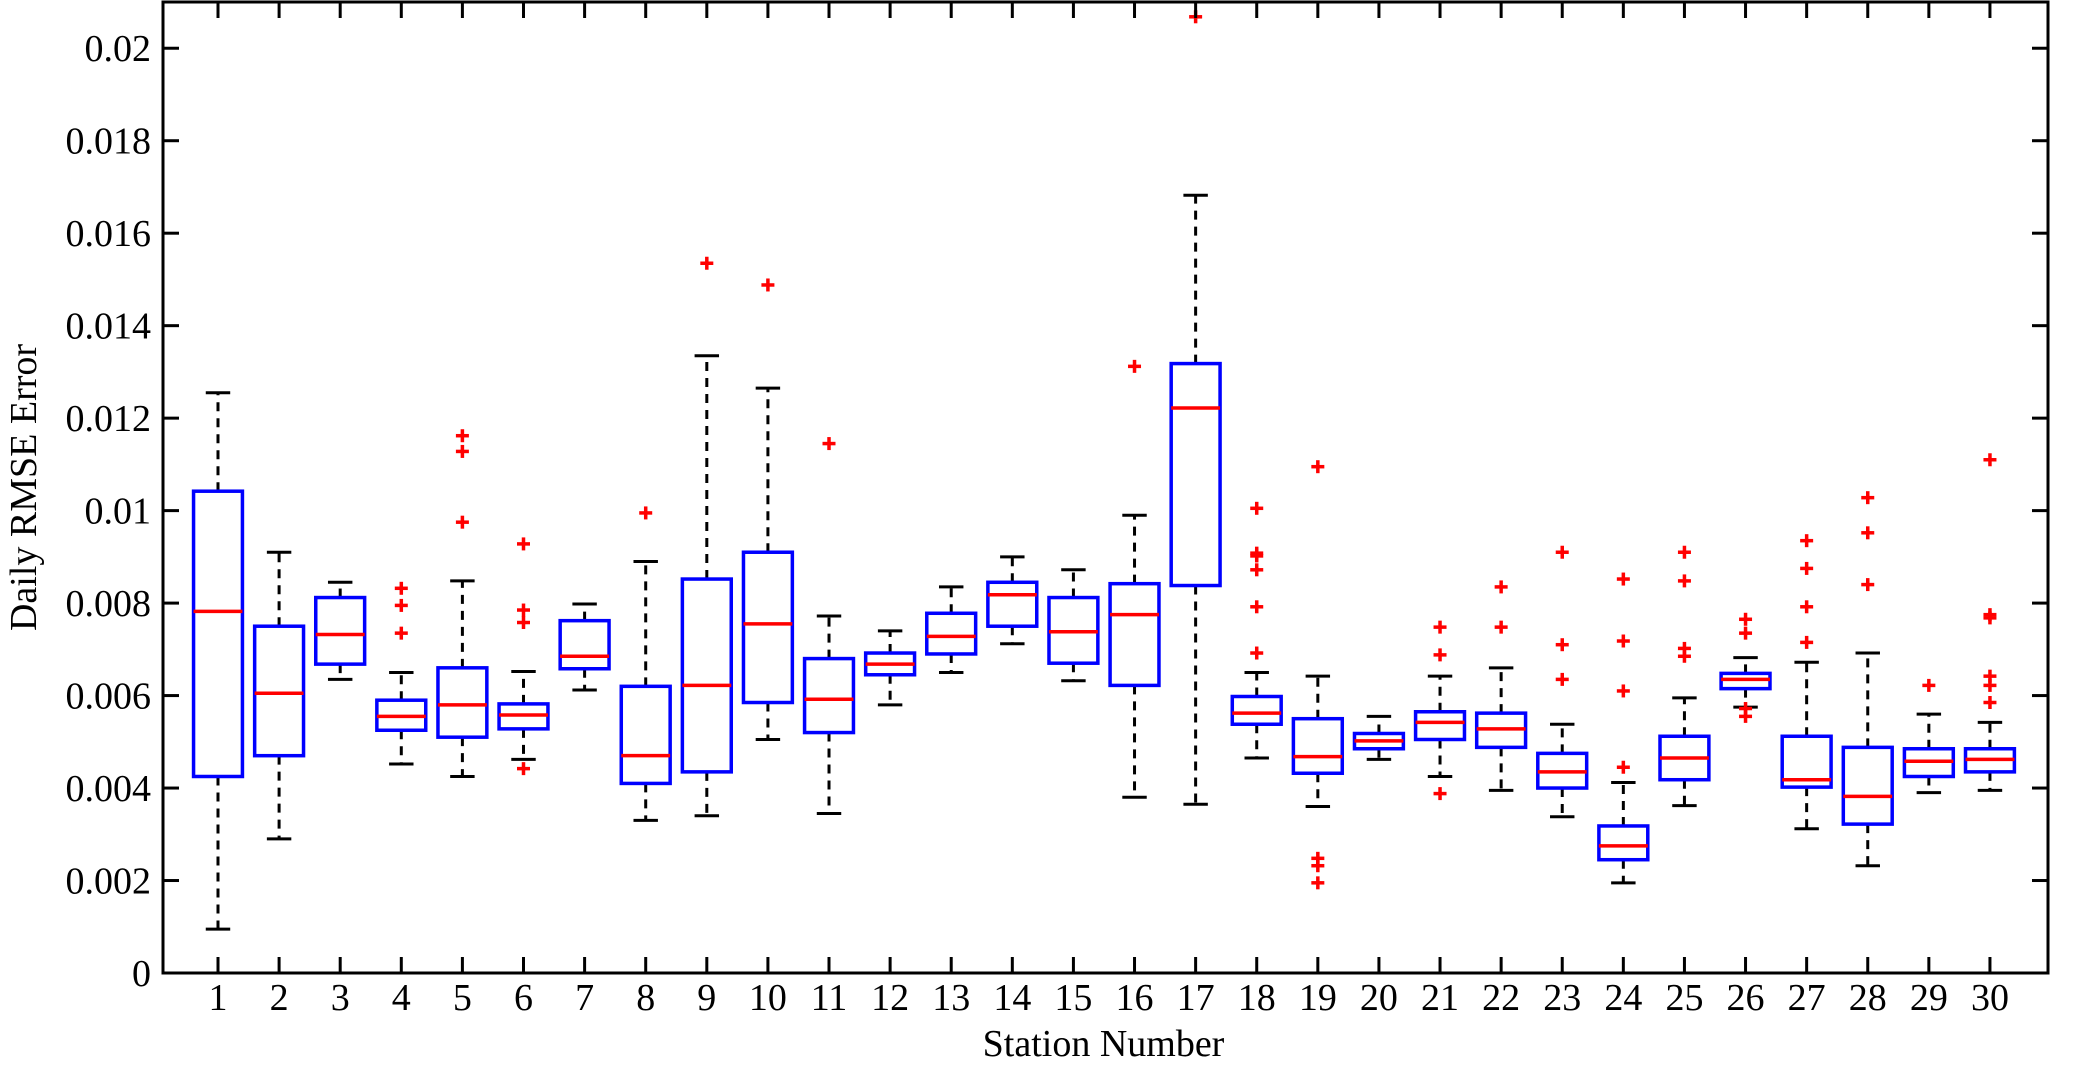 The height and width of the screenshot is (1068, 2090). Describe the element at coordinates (829, 998) in the screenshot. I see `x-tick-label: 11` at that location.